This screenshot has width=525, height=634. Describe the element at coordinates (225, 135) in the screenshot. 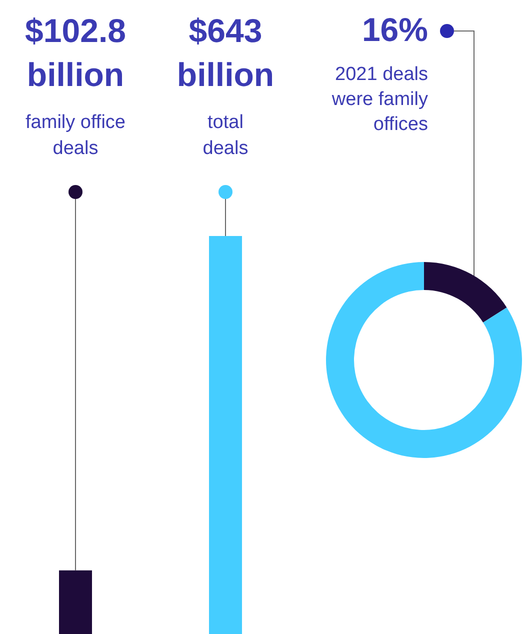

I see `x-tick-label: total deals` at that location.